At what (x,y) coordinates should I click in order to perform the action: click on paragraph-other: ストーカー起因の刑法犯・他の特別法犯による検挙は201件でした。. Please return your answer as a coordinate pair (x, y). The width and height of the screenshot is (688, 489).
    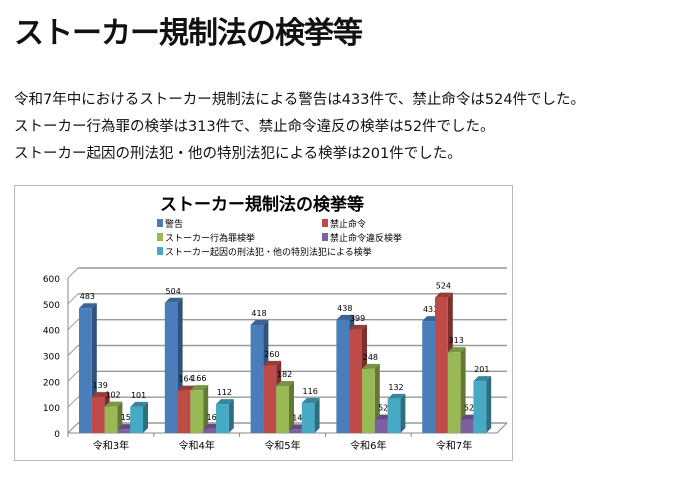
    Looking at the image, I should click on (238, 154).